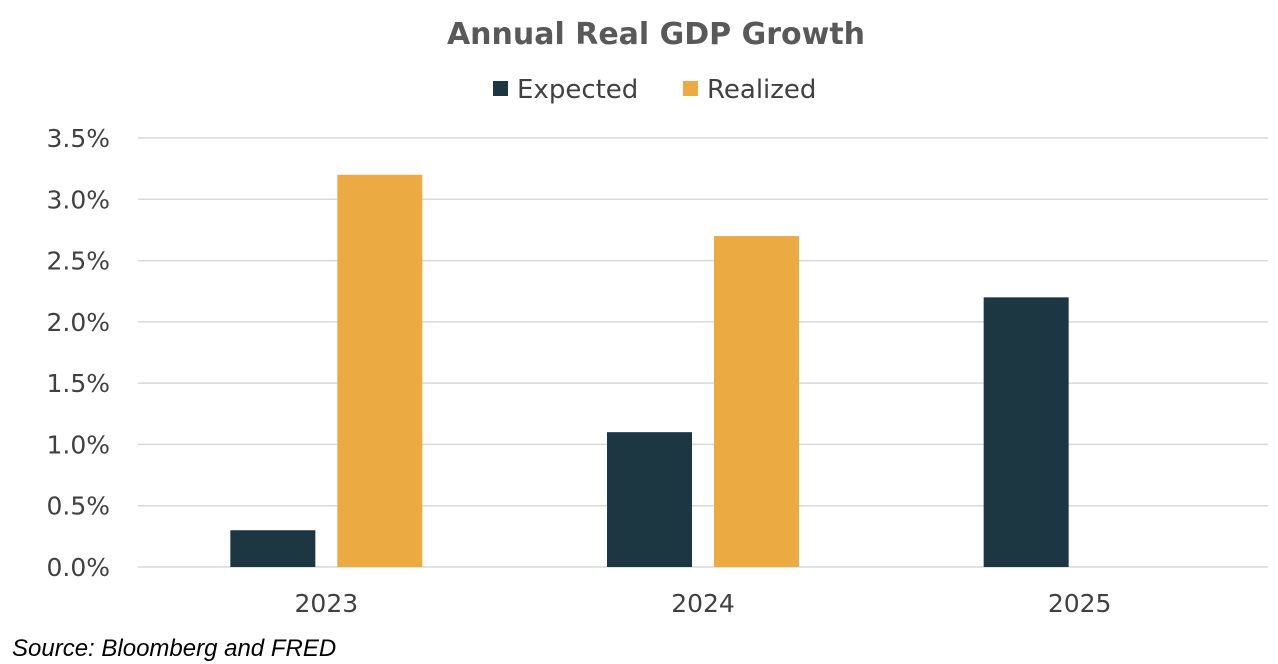 Image resolution: width=1278 pixels, height=664 pixels. What do you see at coordinates (78, 138) in the screenshot?
I see `y-tick-label: 3.5%` at bounding box center [78, 138].